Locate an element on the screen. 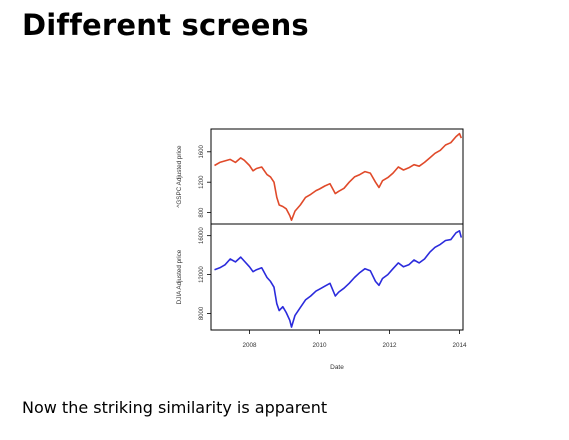 The width and height of the screenshot is (569, 440). slide-title: Different screens is located at coordinates (165, 25).